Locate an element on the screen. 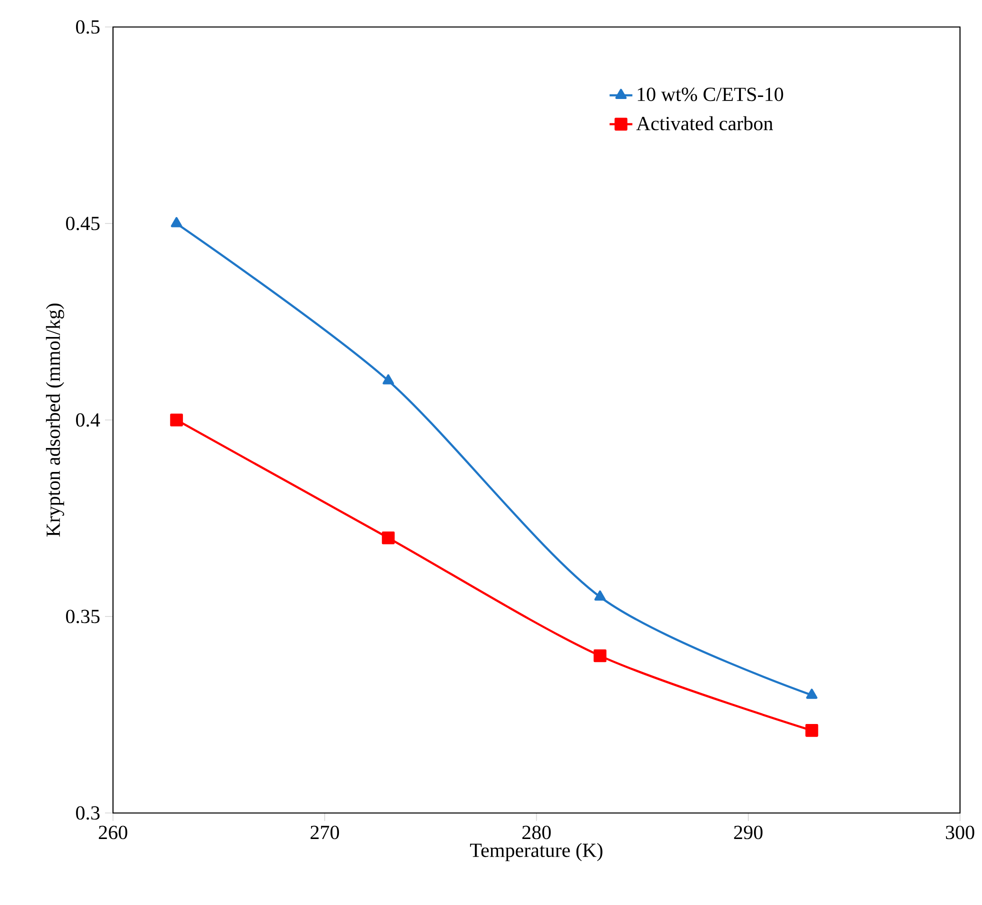  y-axis-title: Krypton adsorbed (mmol/kg) is located at coordinates (55, 420).